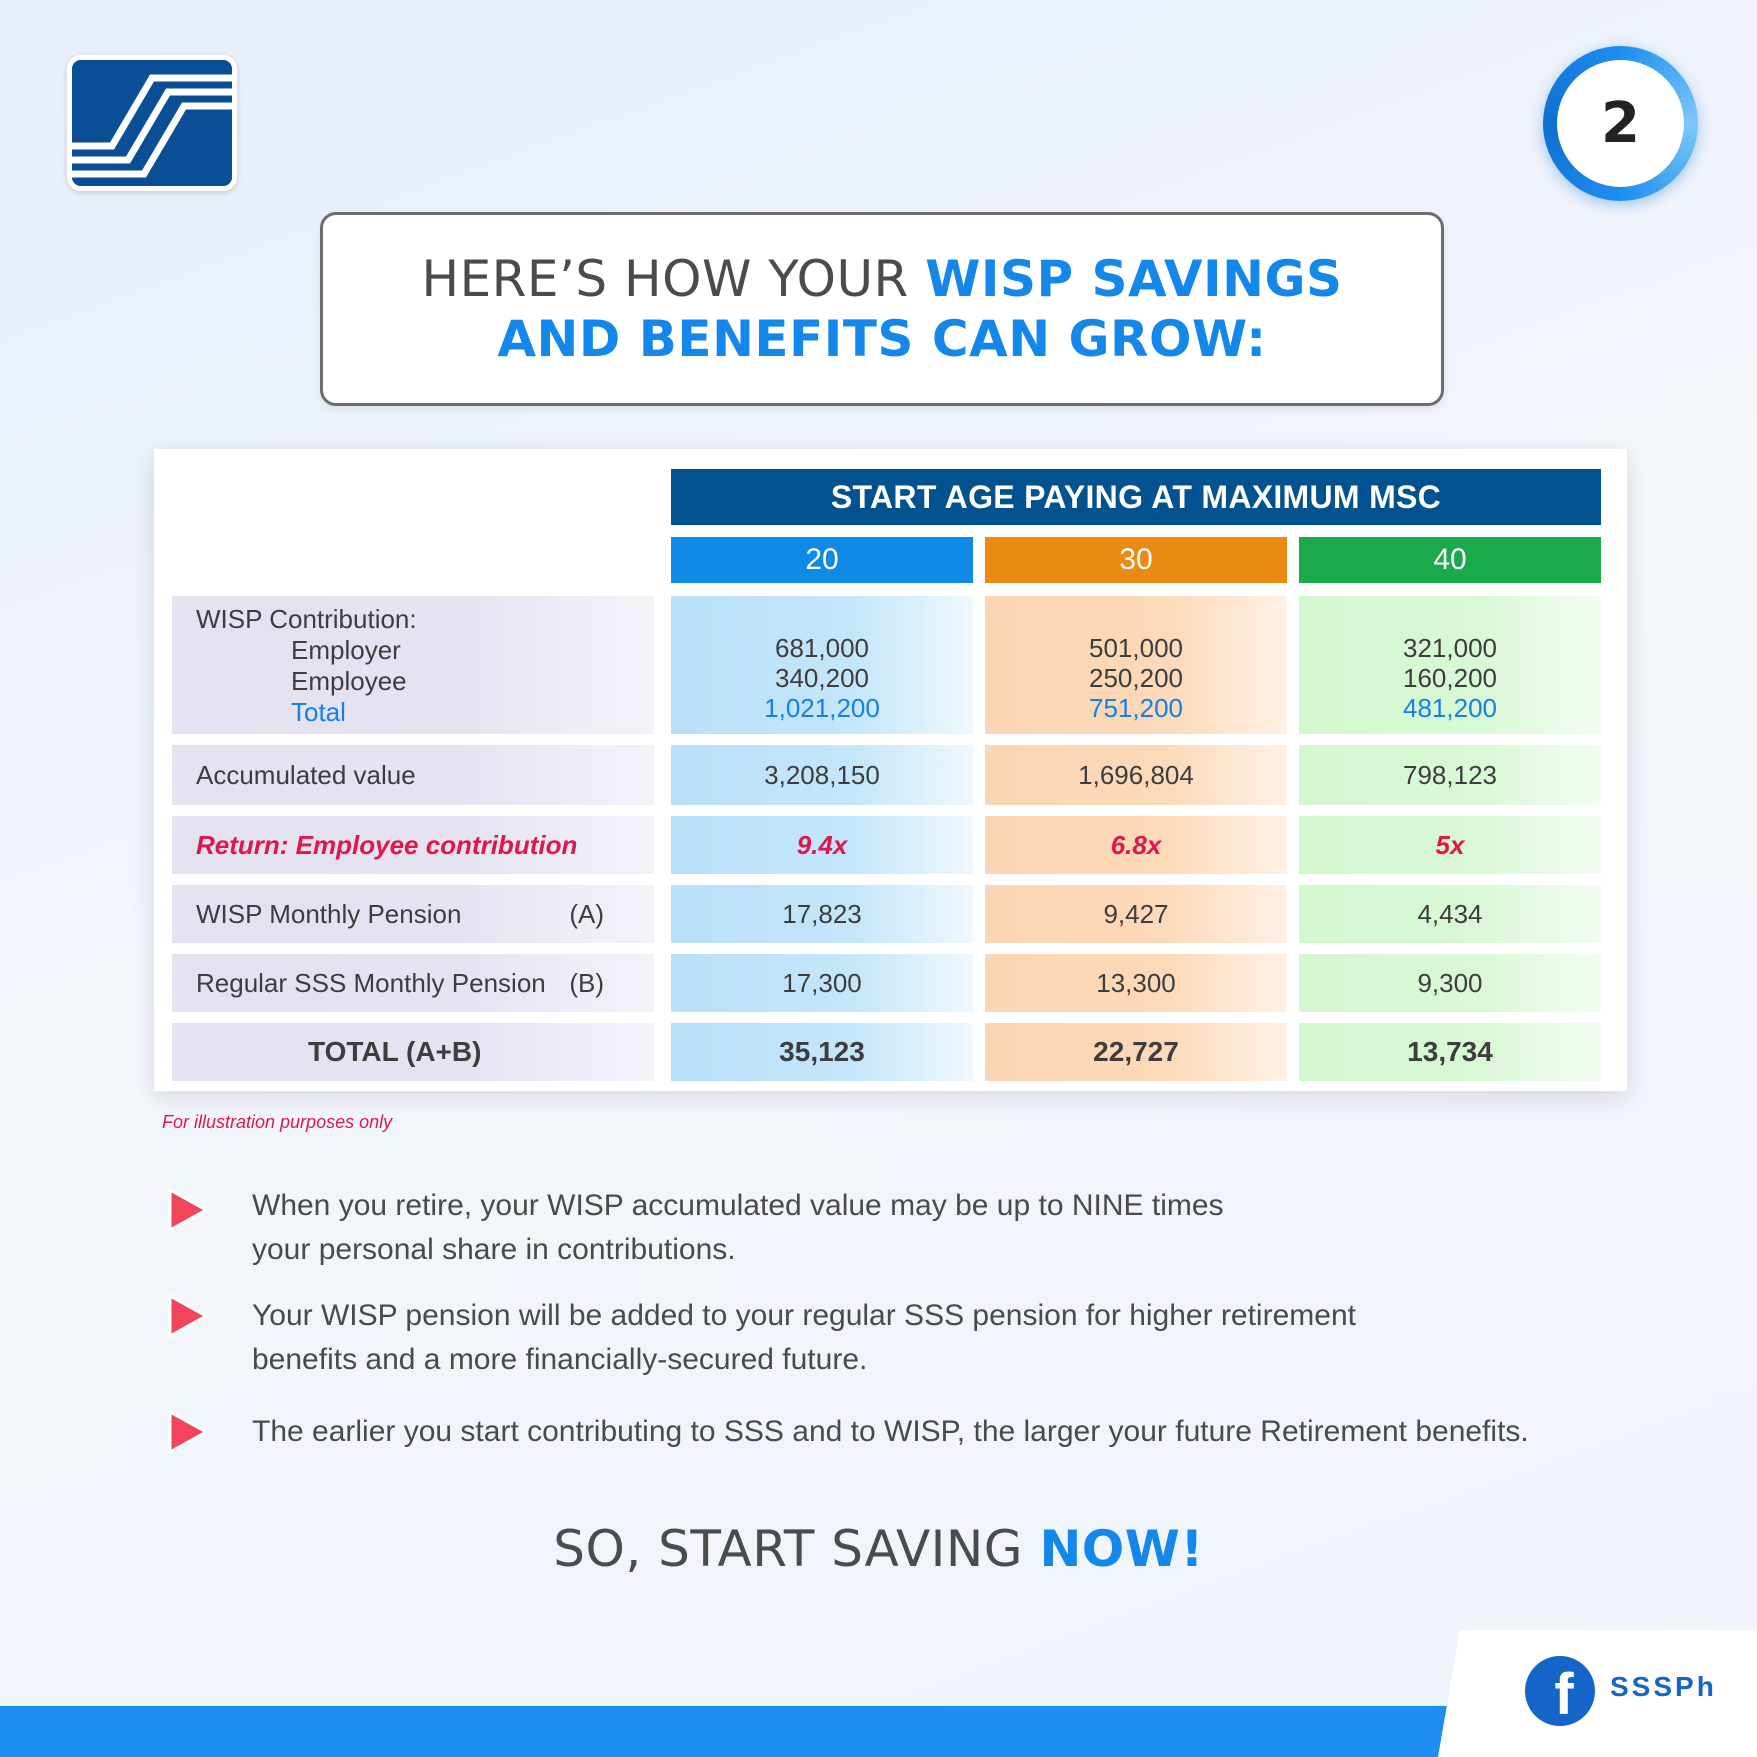 The image size is (1757, 1757). Describe the element at coordinates (1136, 914) in the screenshot. I see `wisp-pension-value-30: 9,427` at that location.